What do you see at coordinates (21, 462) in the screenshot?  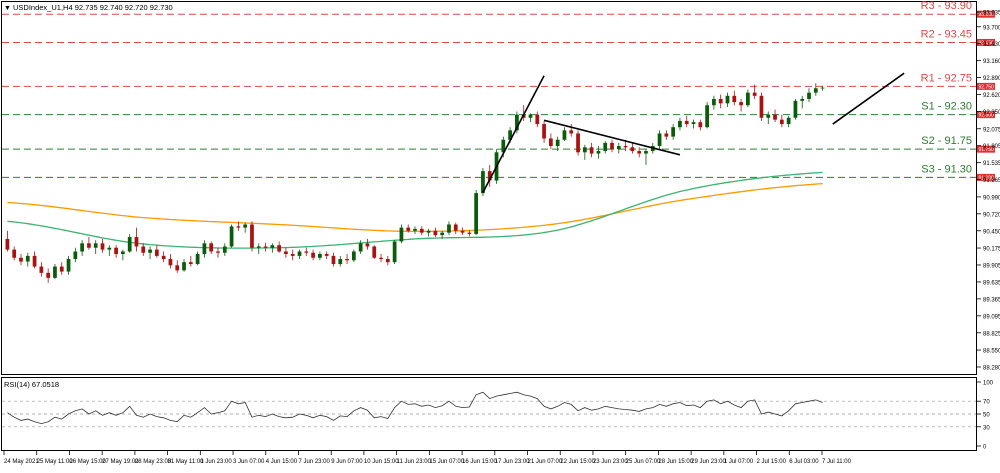 I see `x-axis-tick-label: 24 May 2021` at bounding box center [21, 462].